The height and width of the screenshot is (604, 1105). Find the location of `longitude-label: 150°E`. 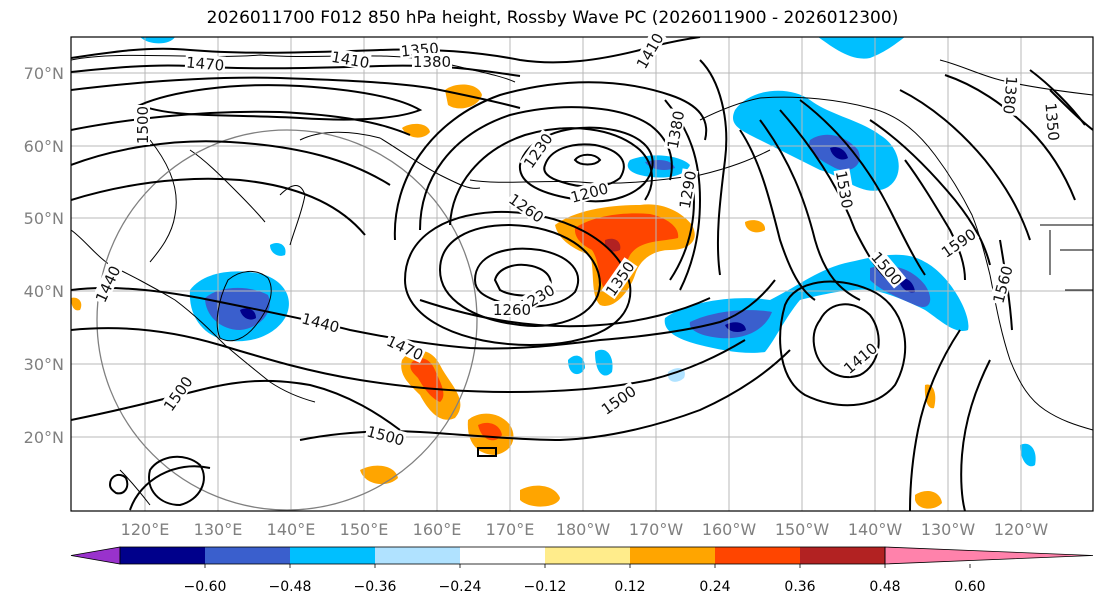

longitude-label: 150°E is located at coordinates (364, 529).